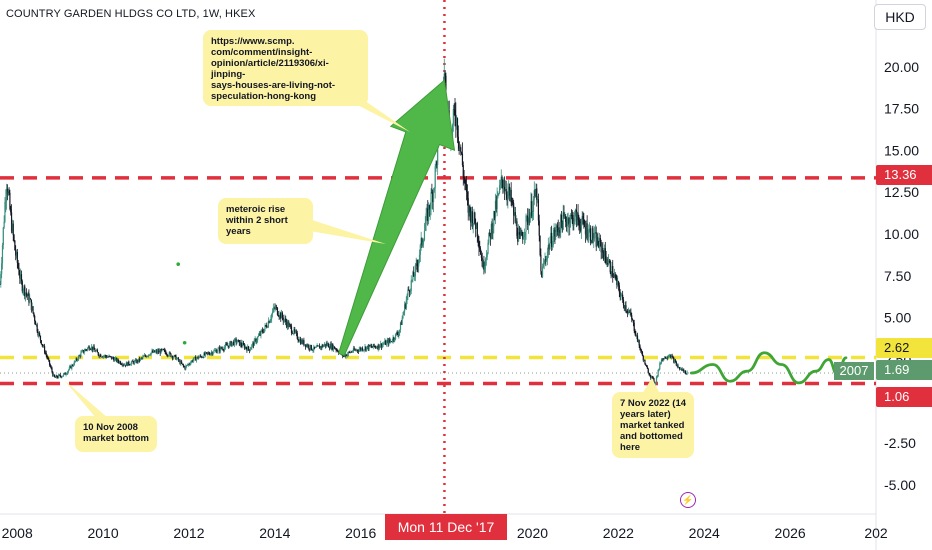 This screenshot has height=550, width=932. I want to click on flash-icon: ⚡, so click(688, 500).